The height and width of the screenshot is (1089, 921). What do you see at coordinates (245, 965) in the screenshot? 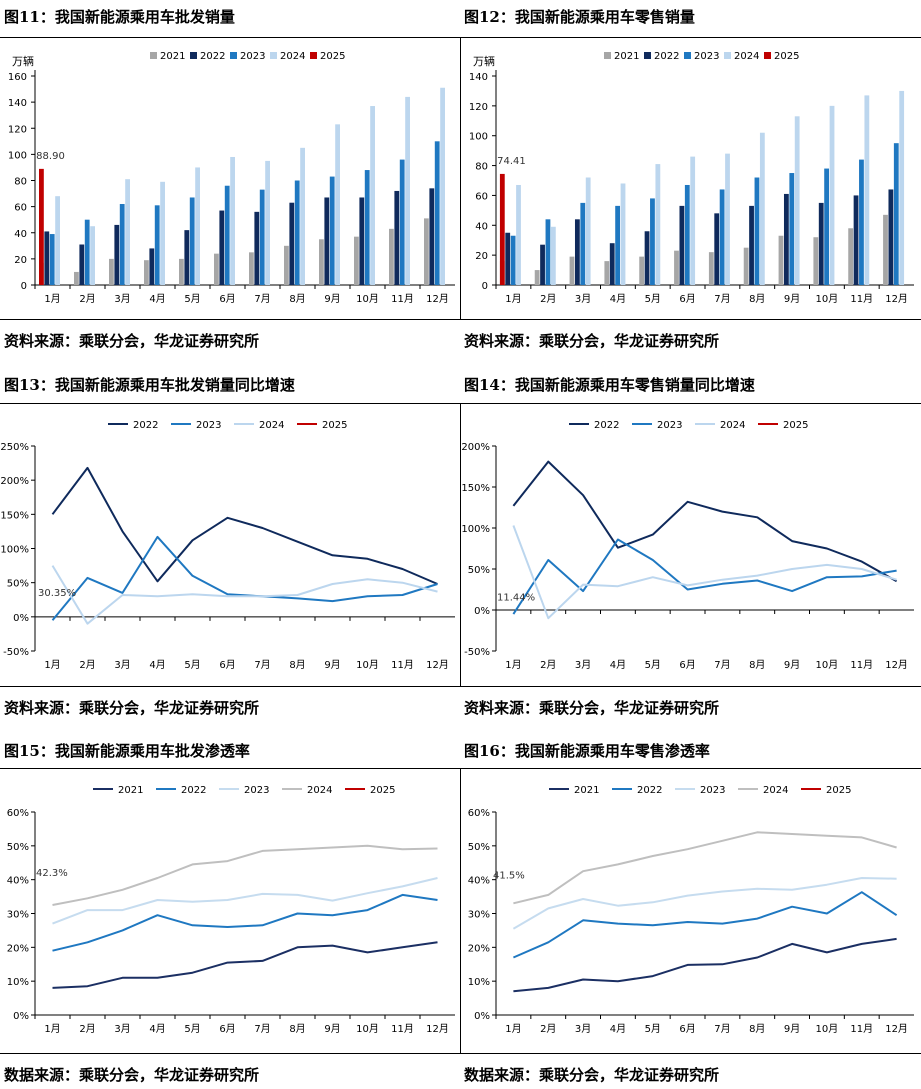
I see `series-line-2021` at bounding box center [245, 965].